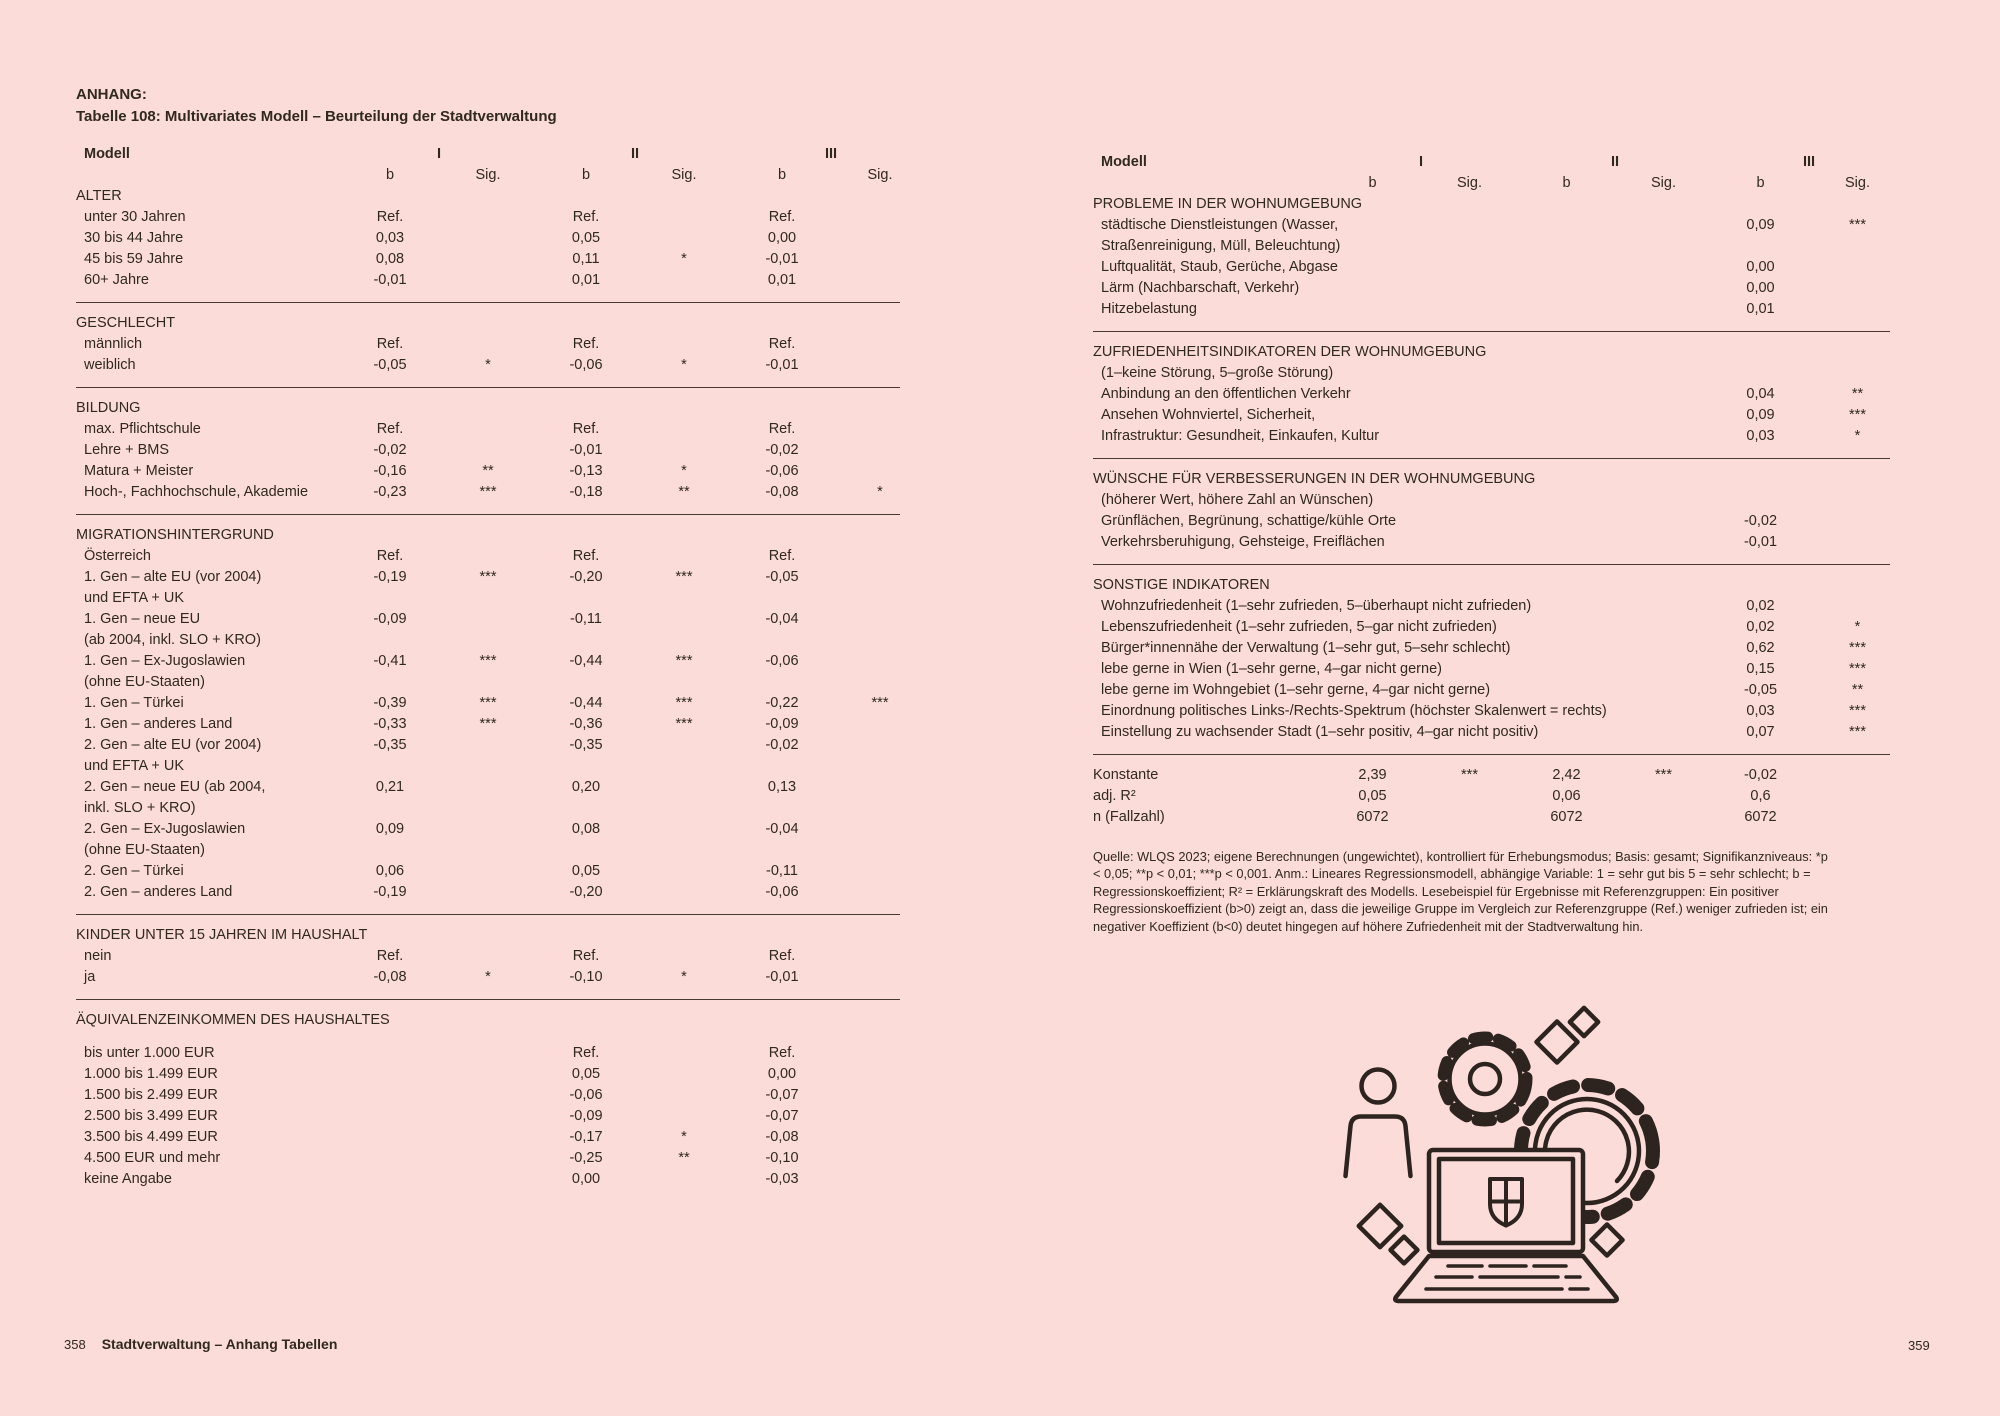 The width and height of the screenshot is (2000, 1416). I want to click on table-row: 1. Gen – neue EU -0,09 -0,11 -0,04, so click(502, 619).